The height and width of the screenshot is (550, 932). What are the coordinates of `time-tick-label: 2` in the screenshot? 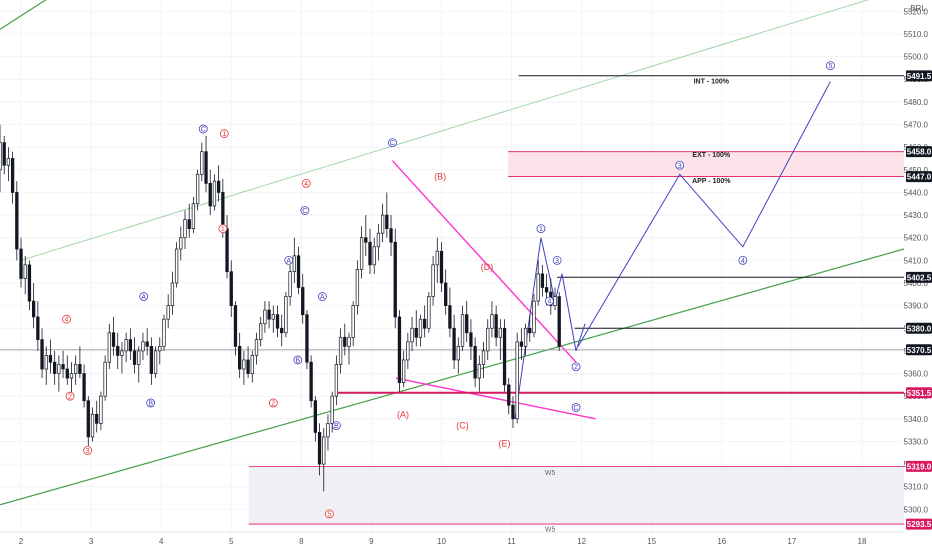 It's located at (21, 541).